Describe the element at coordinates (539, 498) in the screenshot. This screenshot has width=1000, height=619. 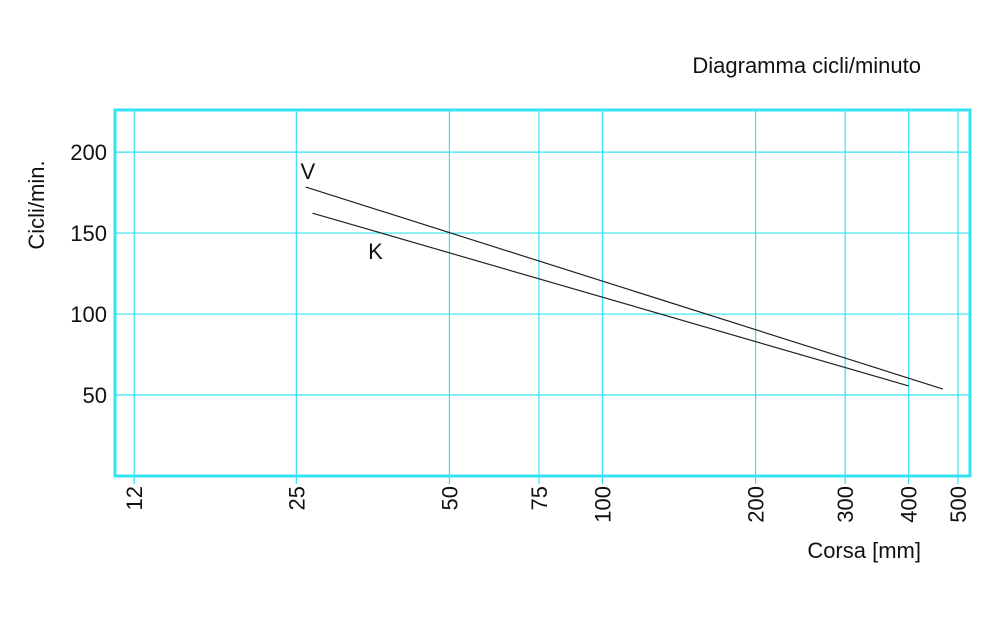
I see `x-tick-label: 75` at that location.